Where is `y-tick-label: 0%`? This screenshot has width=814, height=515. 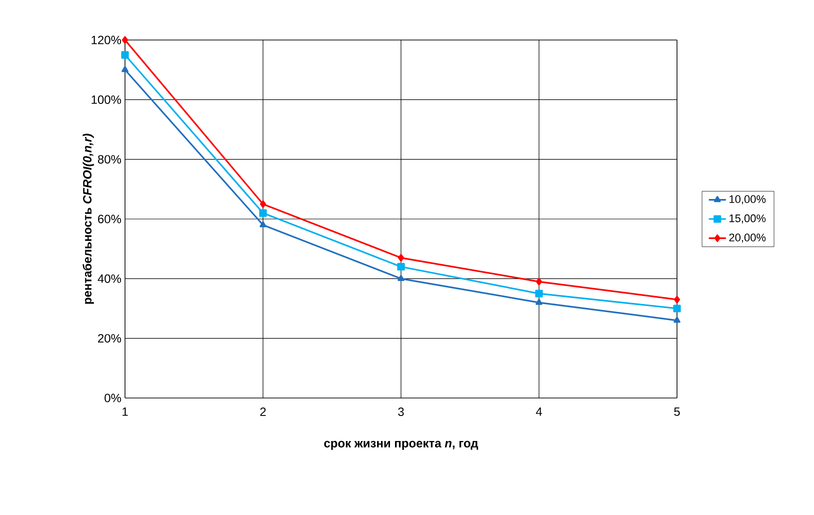
y-tick-label: 0% is located at coordinates (113, 398).